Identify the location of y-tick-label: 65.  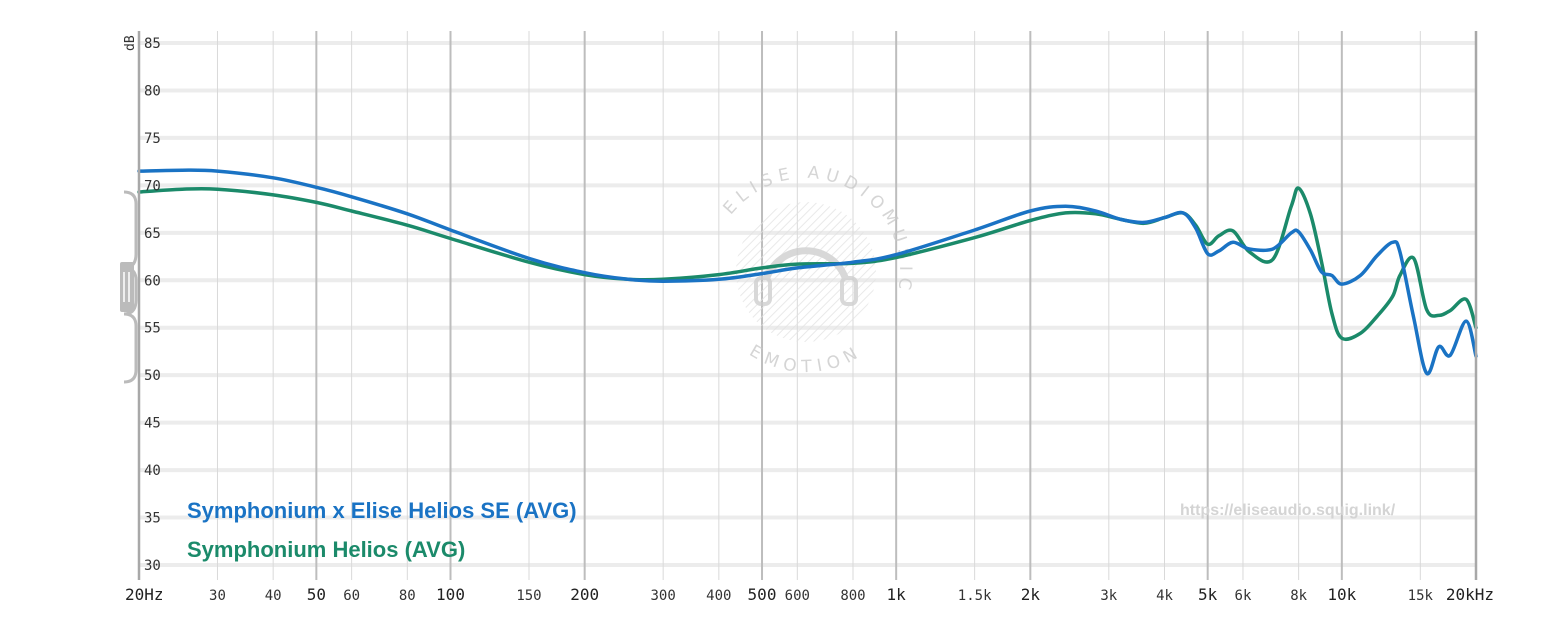
(152, 234).